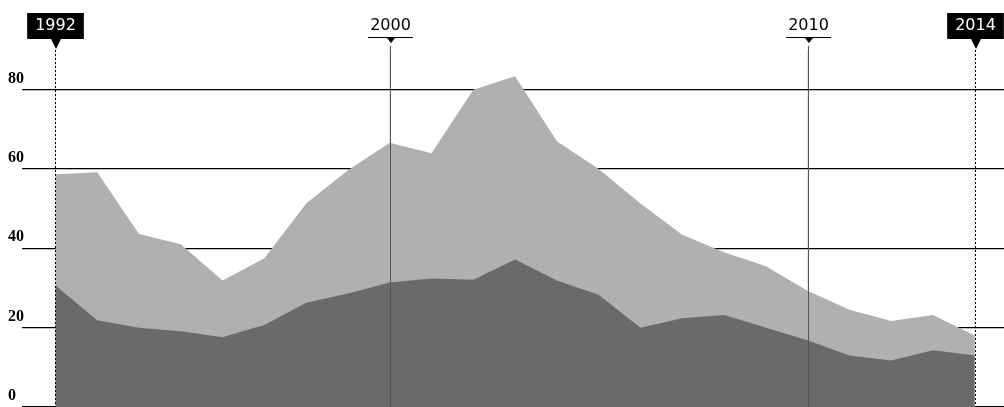 The height and width of the screenshot is (407, 1004). Describe the element at coordinates (55, 25) in the screenshot. I see `x-tick-label: 1992` at that location.